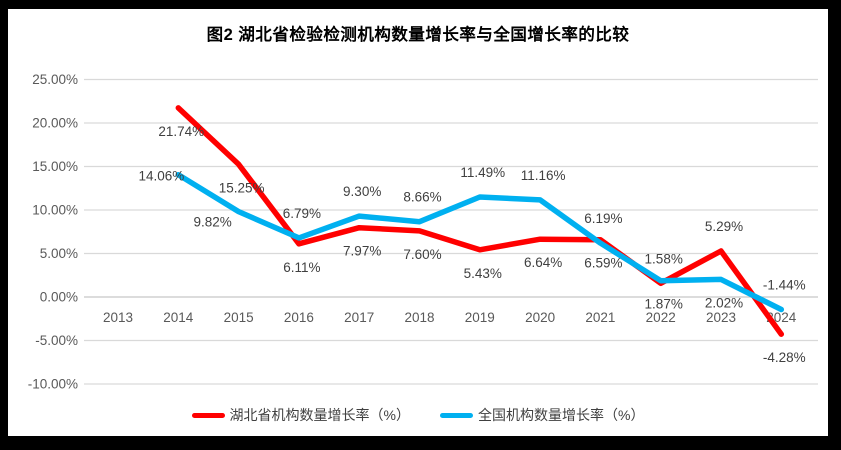 This screenshot has width=841, height=450. I want to click on y-tick-label: 0.00%, so click(59, 297).